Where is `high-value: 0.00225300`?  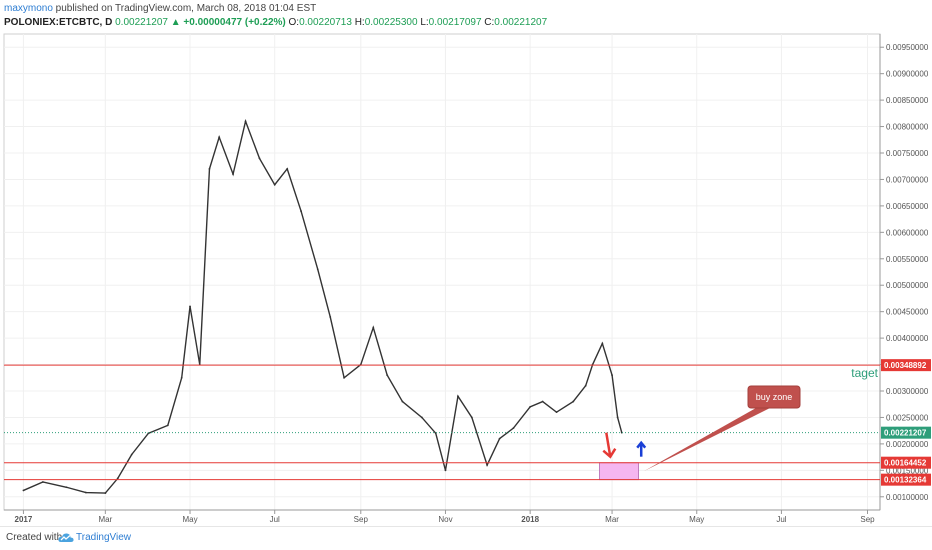 high-value: 0.00225300 is located at coordinates (391, 22).